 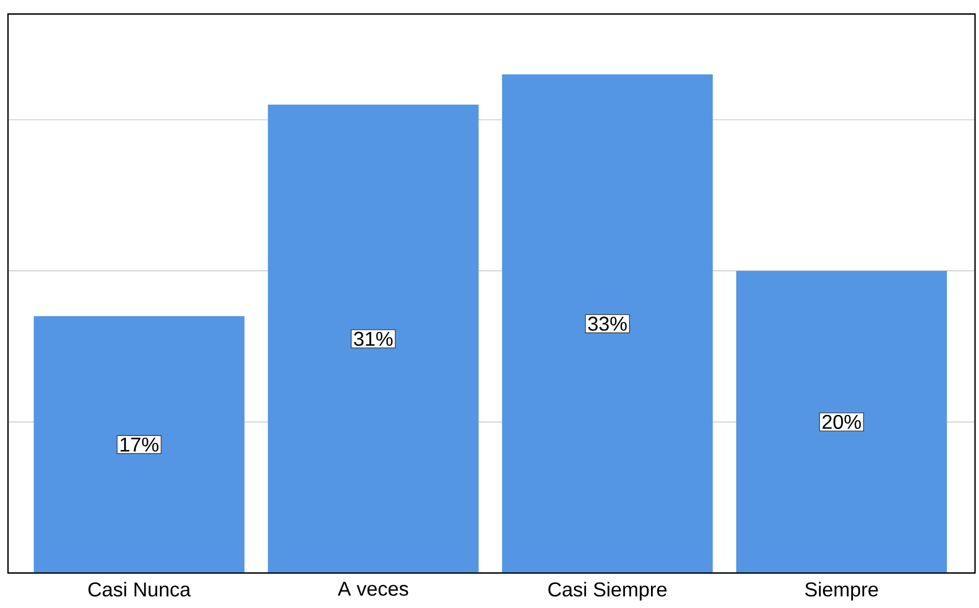 What do you see at coordinates (841, 422) in the screenshot?
I see `data-label: 20%` at bounding box center [841, 422].